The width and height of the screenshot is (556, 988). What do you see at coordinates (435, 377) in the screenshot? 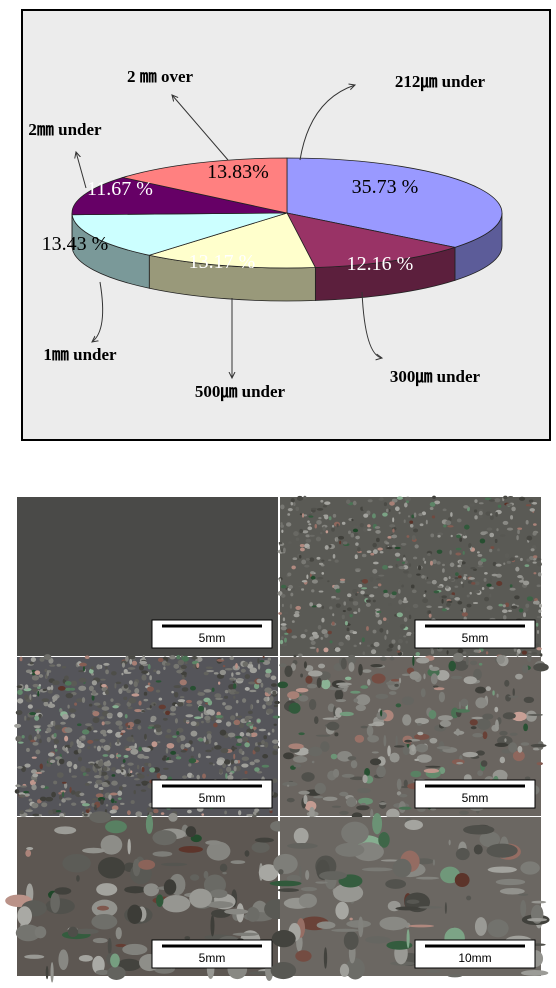
I see `category-label: 300㎛ under` at bounding box center [435, 377].